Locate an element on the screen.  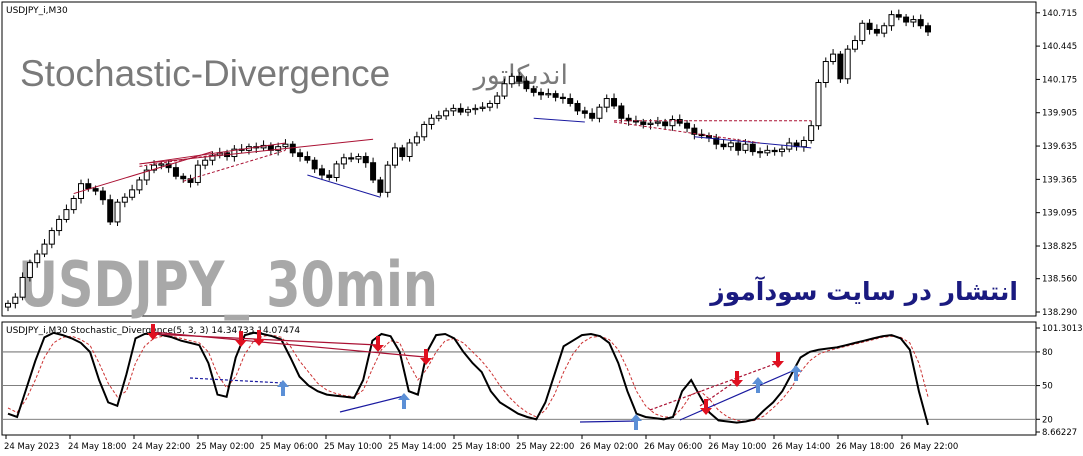
price-tick-label: 140.715 is located at coordinates (1059, 14).